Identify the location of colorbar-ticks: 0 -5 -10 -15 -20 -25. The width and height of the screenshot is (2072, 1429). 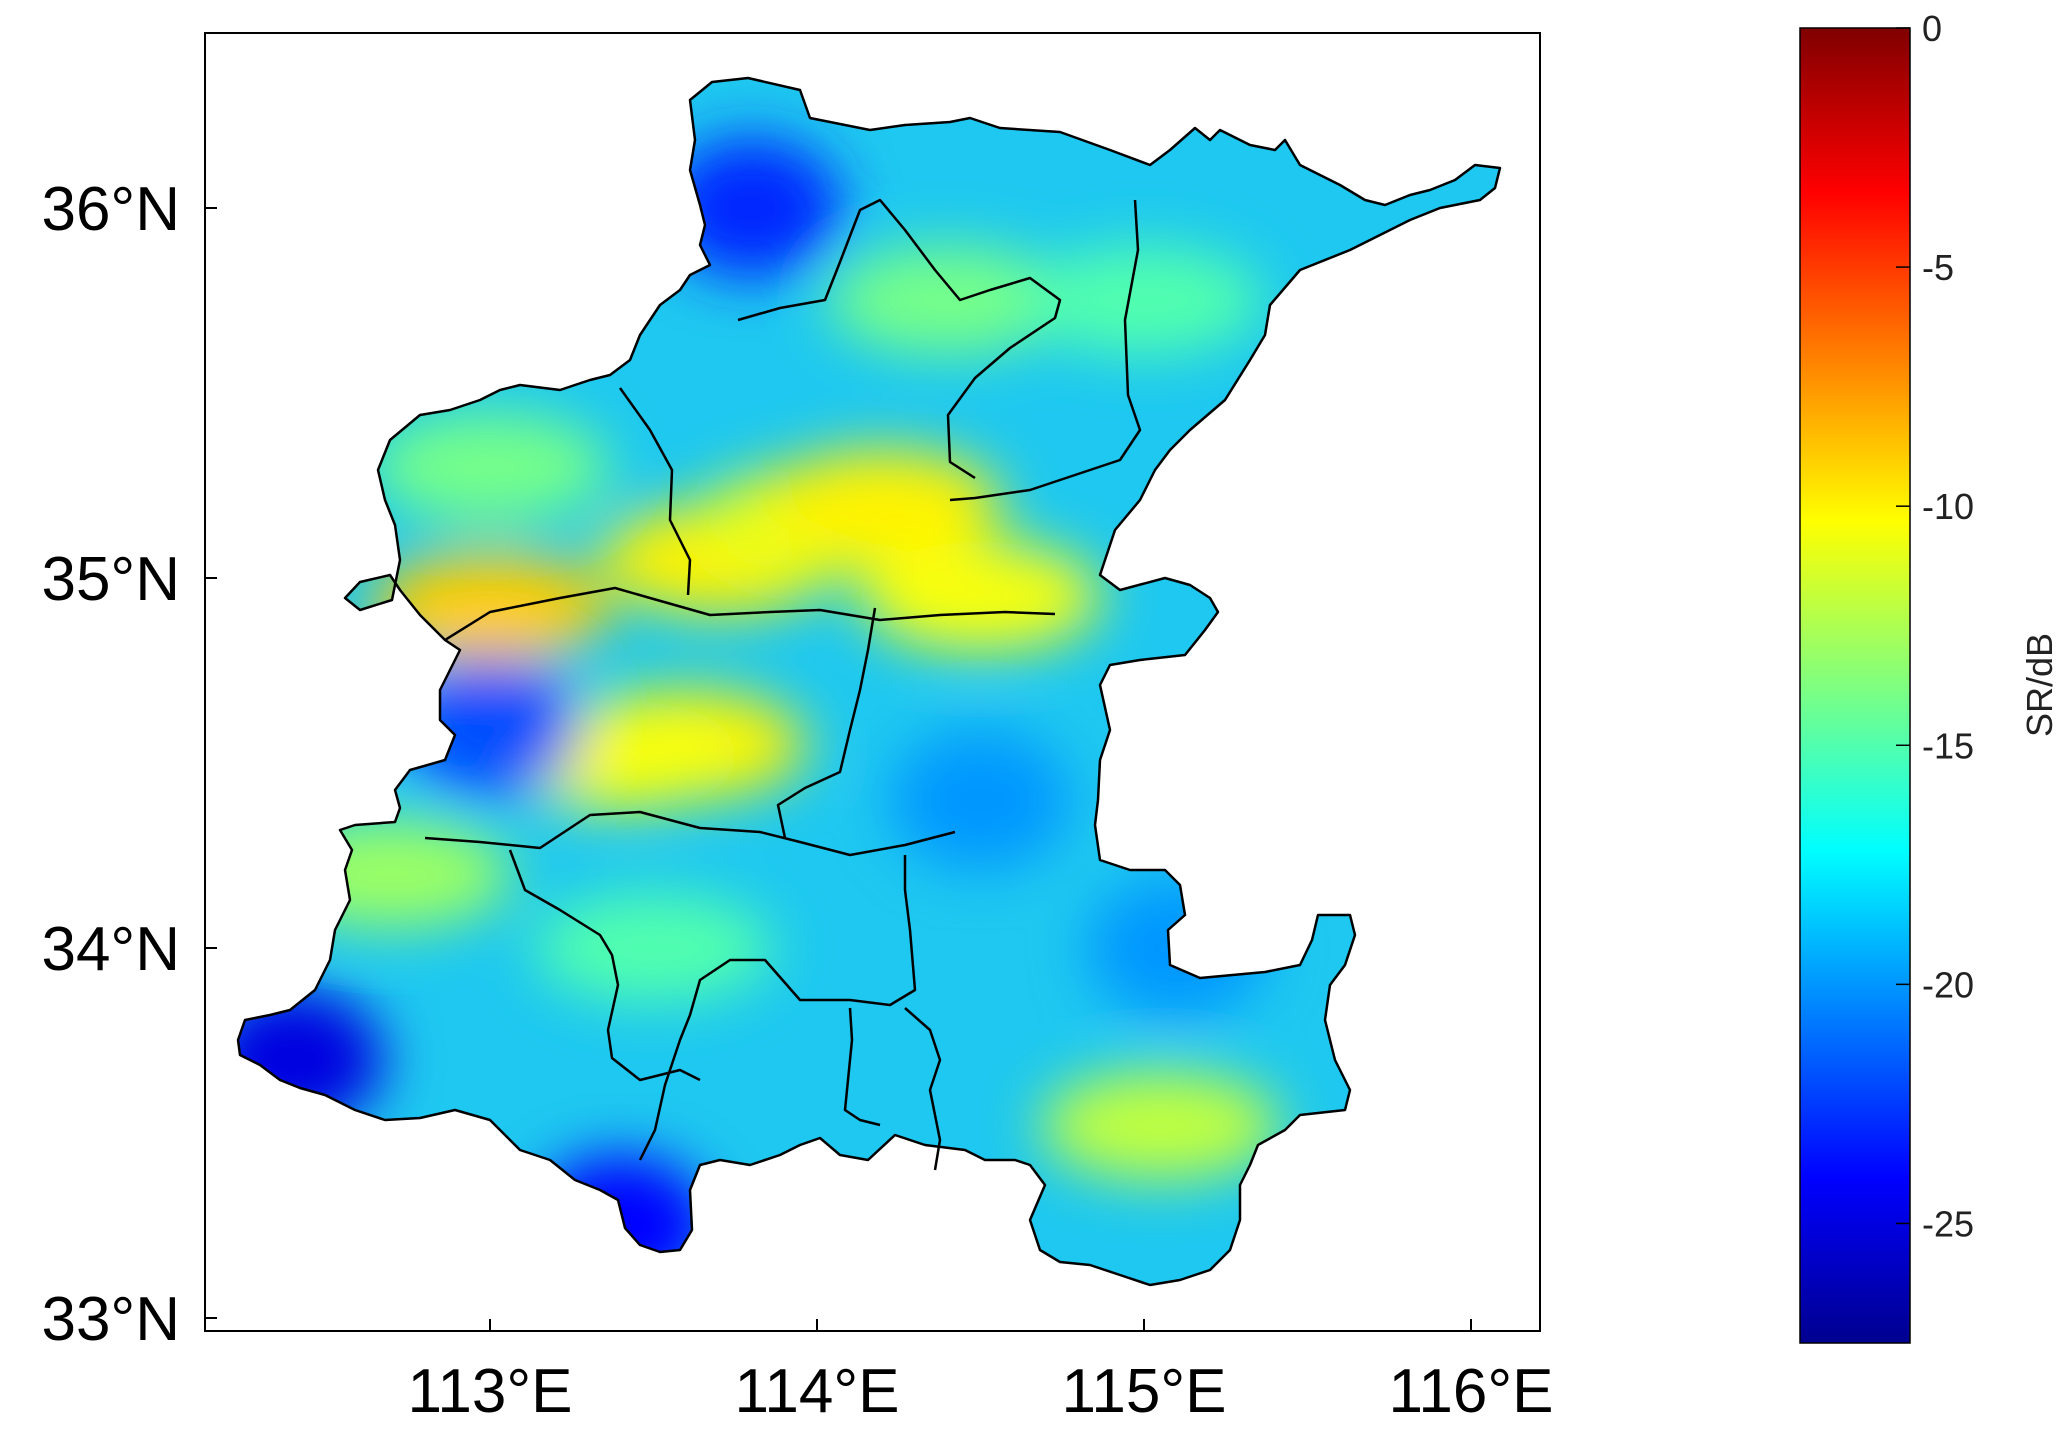
(1935, 626).